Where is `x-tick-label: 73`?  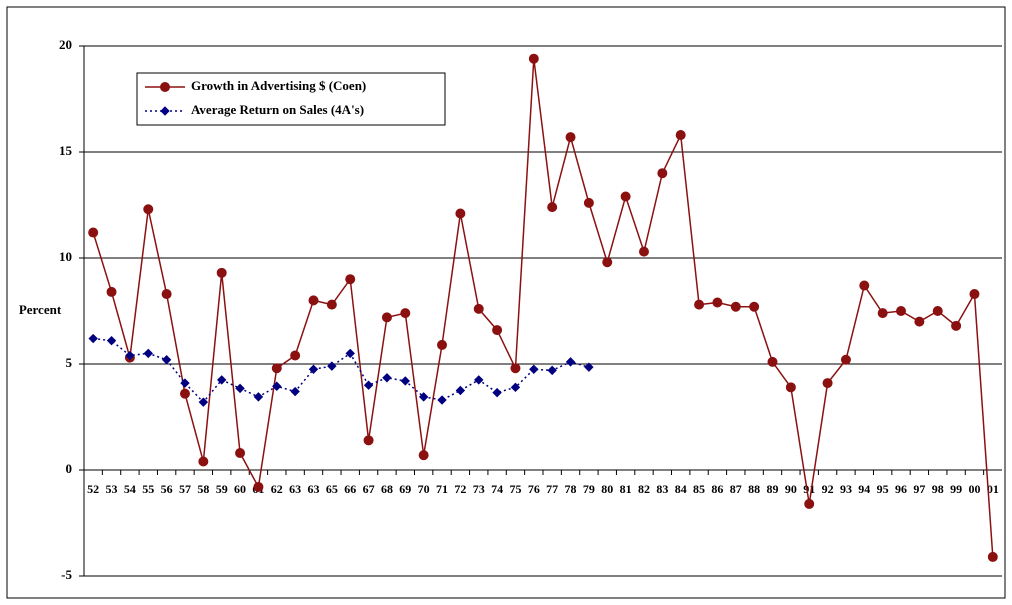 x-tick-label: 73 is located at coordinates (479, 489).